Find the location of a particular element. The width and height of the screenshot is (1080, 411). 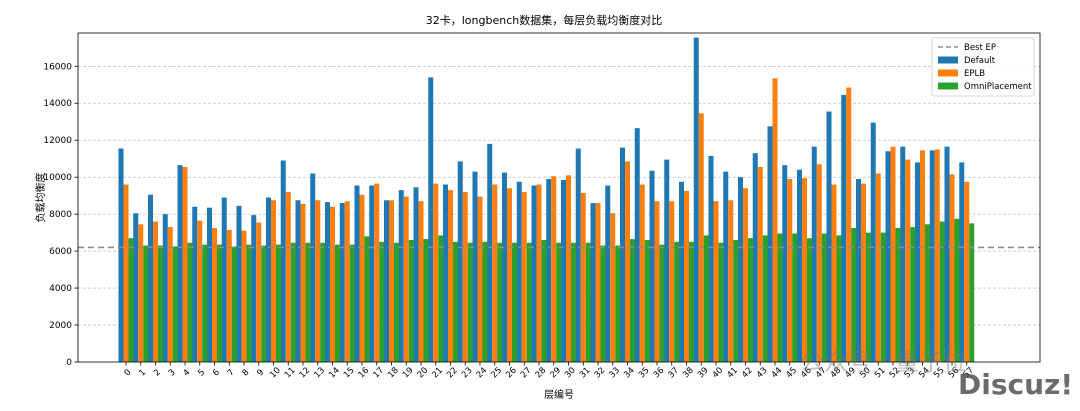

x-tick-label: 5 is located at coordinates (201, 373).